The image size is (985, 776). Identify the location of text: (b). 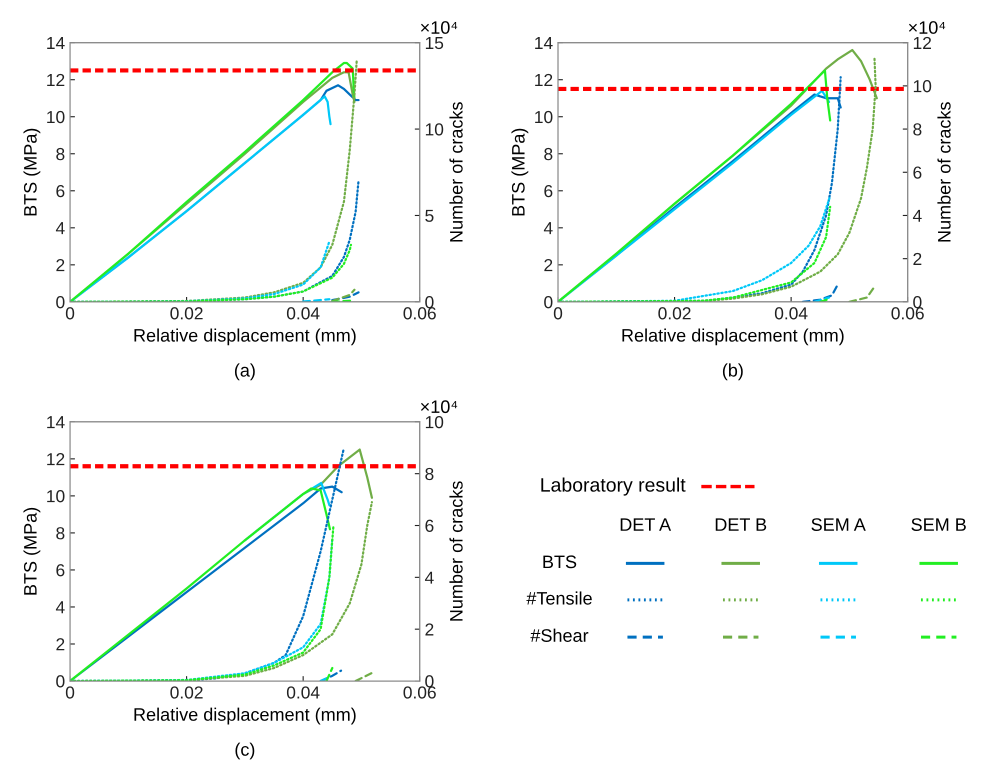
(732, 371).